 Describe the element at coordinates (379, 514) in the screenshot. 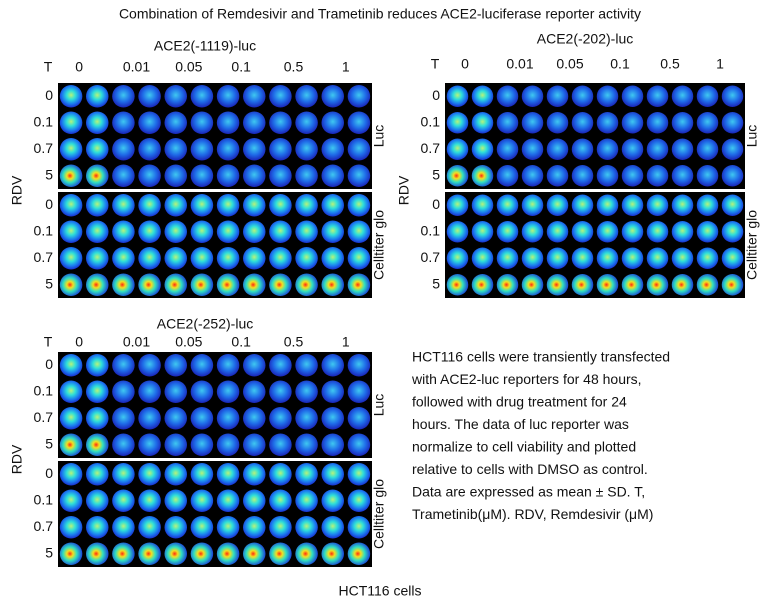

I see `section-label: Celltiter glo` at that location.